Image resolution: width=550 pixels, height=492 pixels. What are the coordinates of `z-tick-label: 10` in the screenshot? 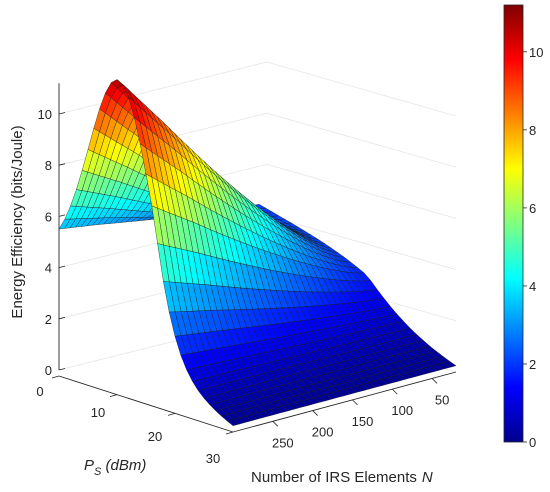 It's located at (45, 114).